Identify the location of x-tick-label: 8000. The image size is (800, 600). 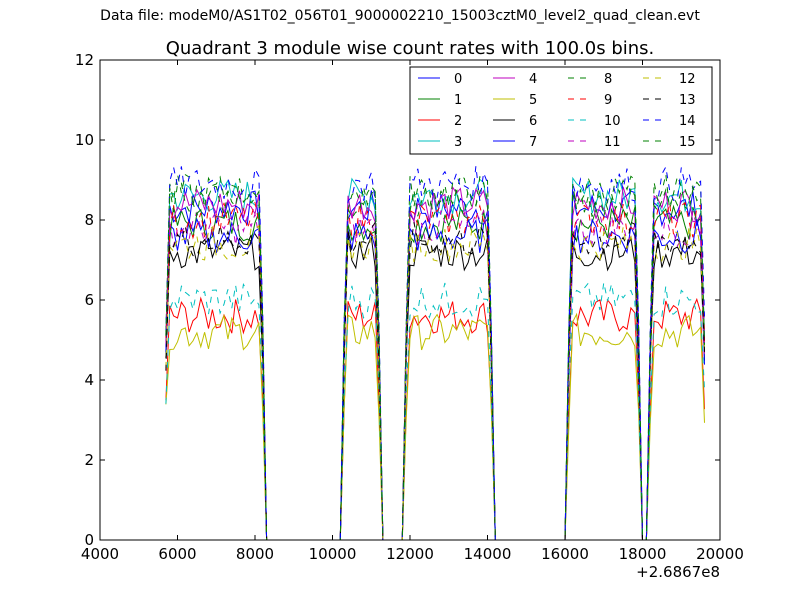
(255, 554).